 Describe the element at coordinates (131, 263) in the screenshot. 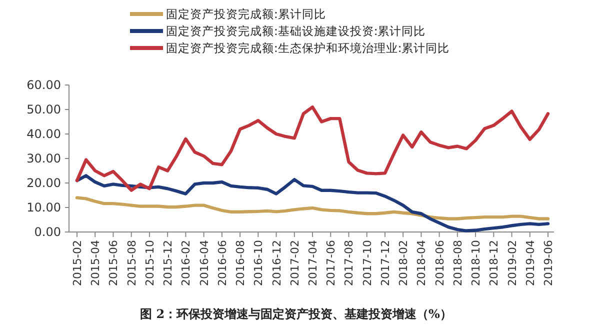

I see `x-tick-label: 2015-08` at that location.